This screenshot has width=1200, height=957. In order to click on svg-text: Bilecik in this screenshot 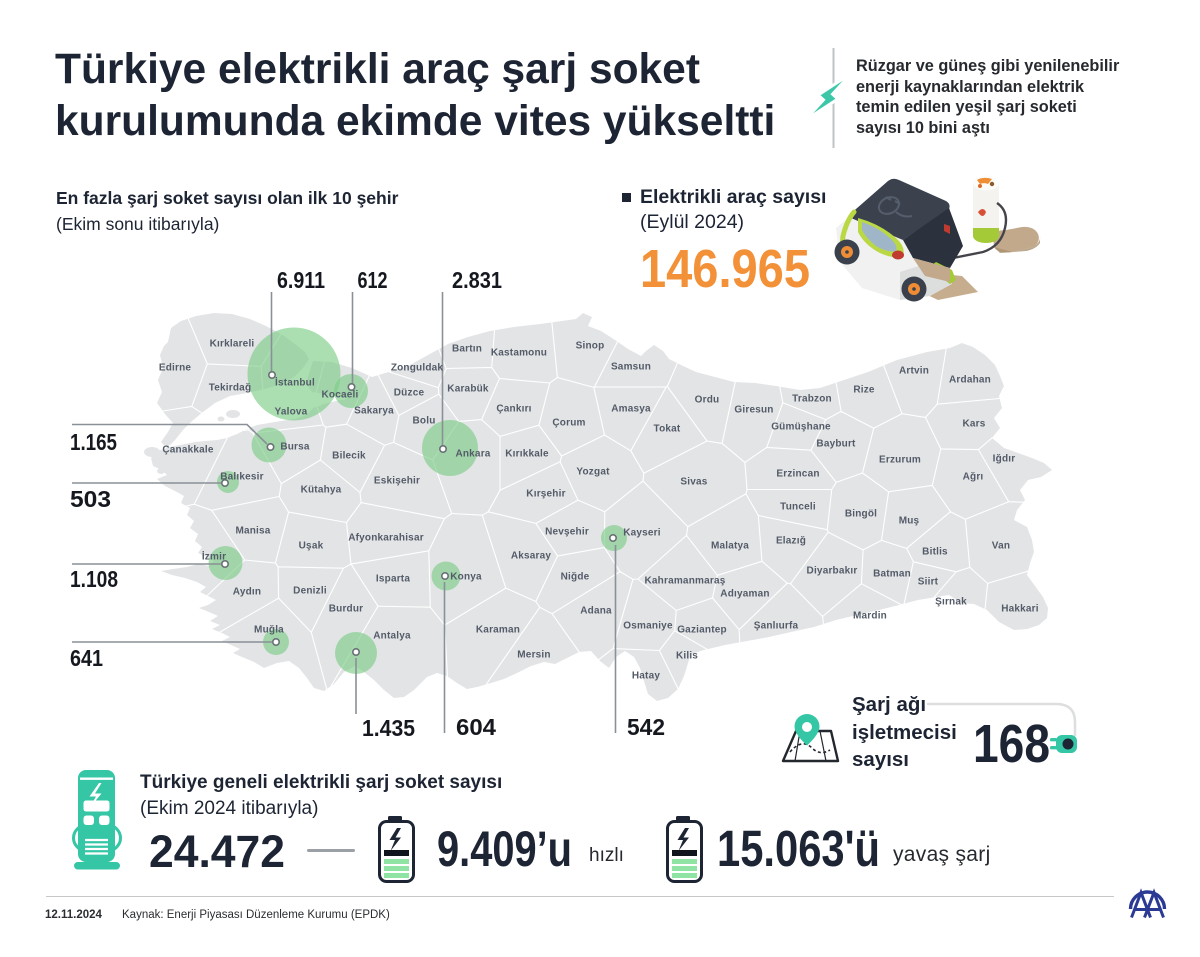, I will do `click(349, 456)`.